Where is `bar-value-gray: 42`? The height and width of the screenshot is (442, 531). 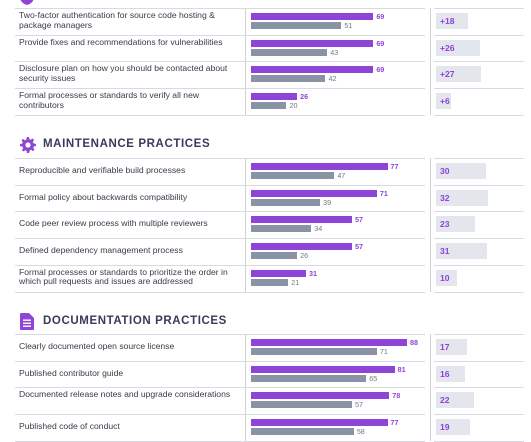 bar-value-gray: 42 is located at coordinates (332, 79).